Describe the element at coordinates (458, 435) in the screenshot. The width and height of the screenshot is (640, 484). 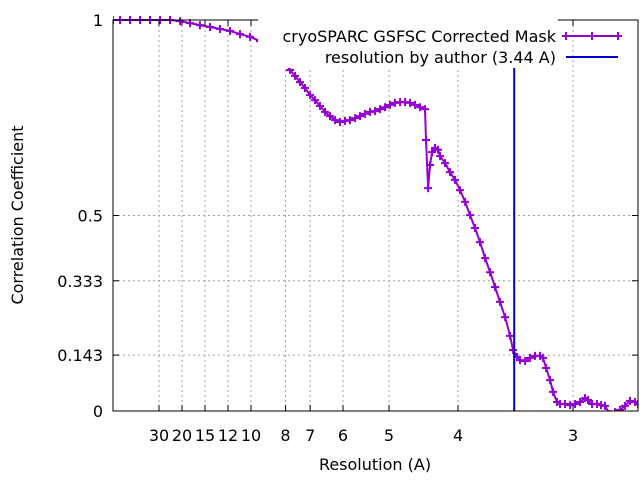
I see `x-tick-label: 4` at that location.